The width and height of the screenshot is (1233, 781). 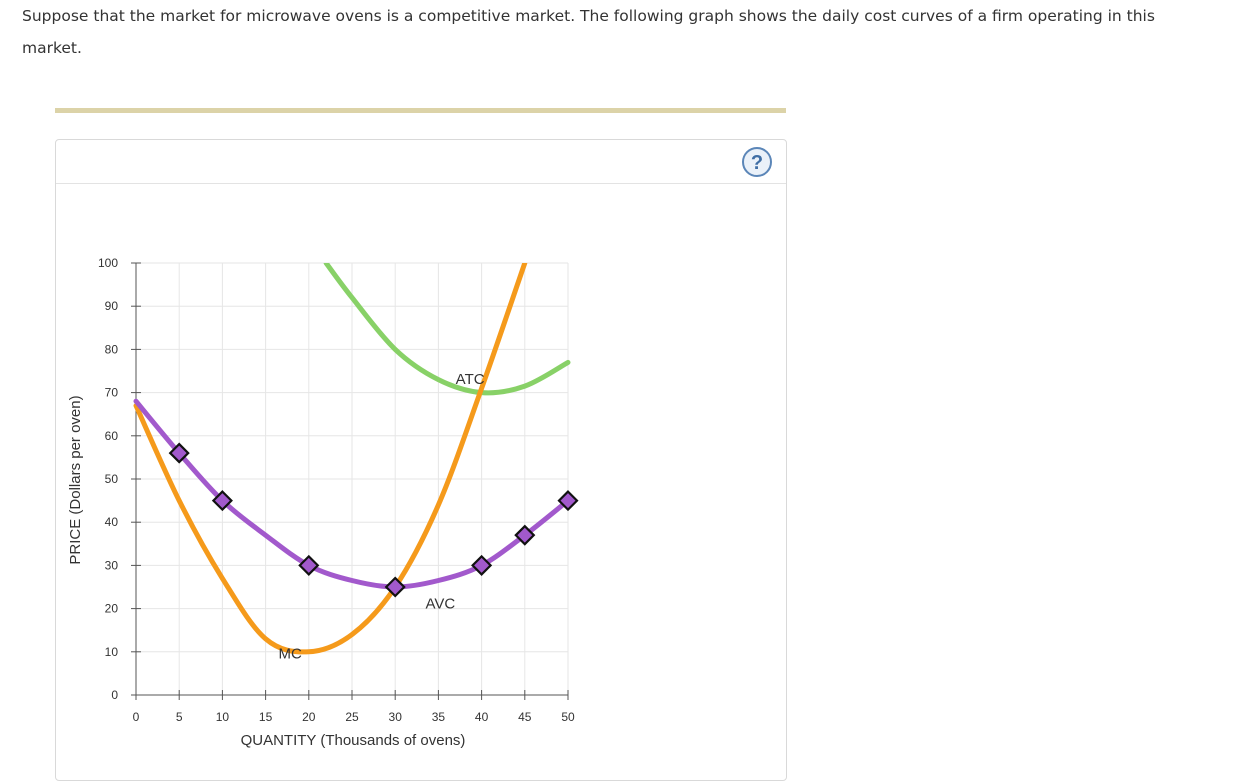 What do you see at coordinates (112, 393) in the screenshot?
I see `y-tick-label: 70` at bounding box center [112, 393].